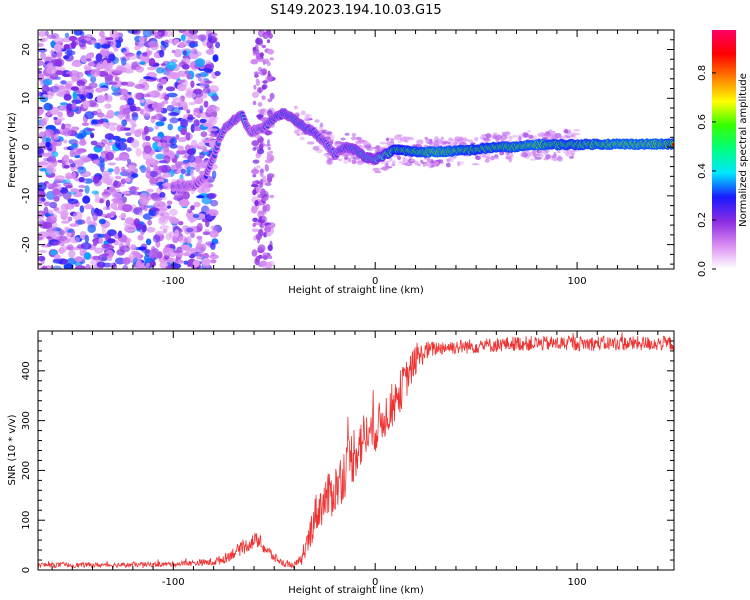 The width and height of the screenshot is (750, 600). I want to click on colorbar-tick-label: 0.0, so click(702, 269).